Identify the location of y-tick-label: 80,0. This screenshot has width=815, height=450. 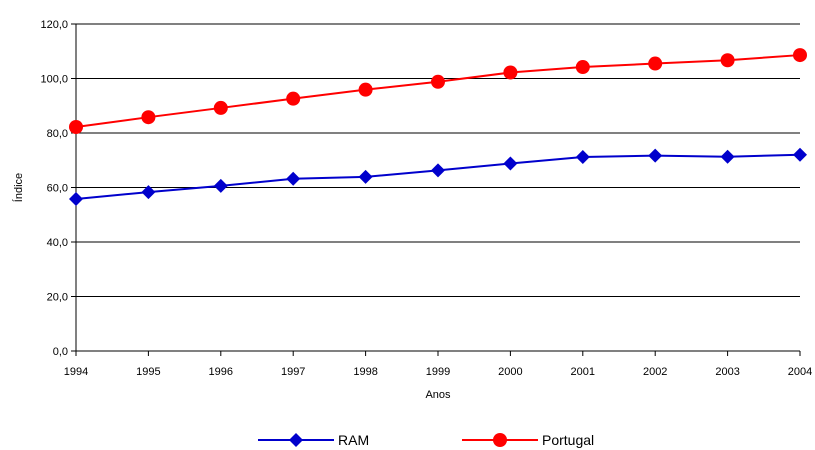
(57, 134).